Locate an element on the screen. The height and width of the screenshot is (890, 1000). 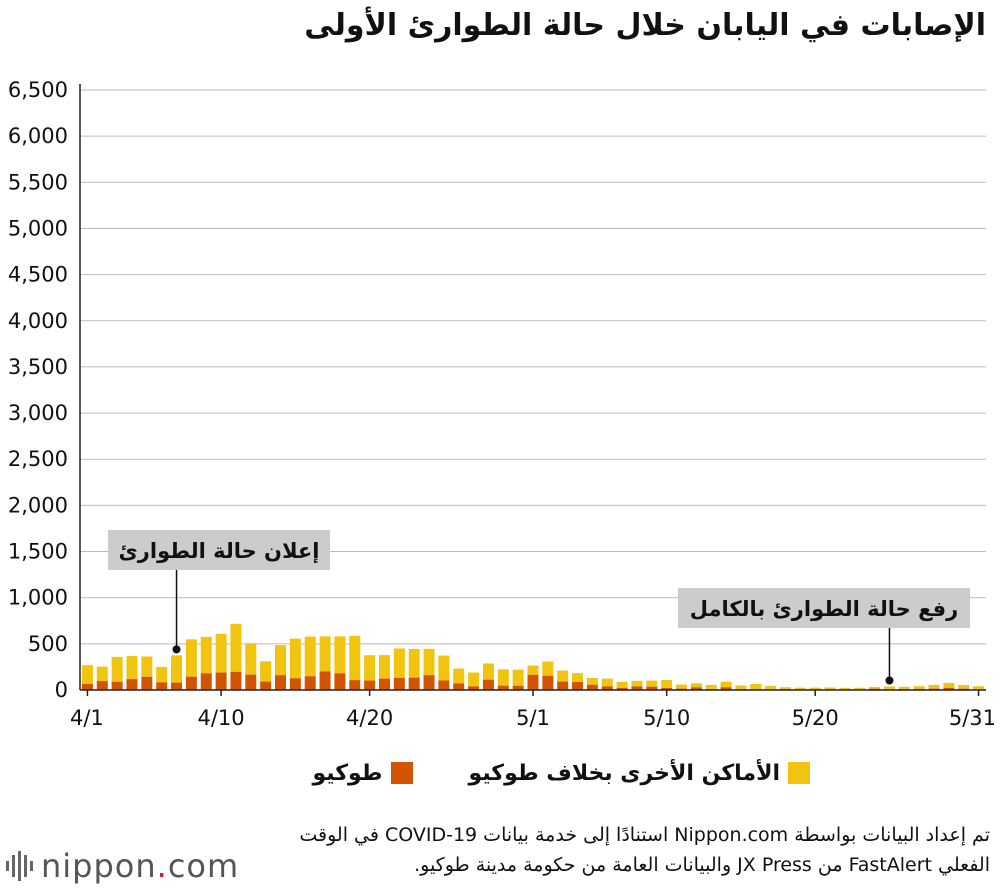
annotation-box is located at coordinates (219, 550).